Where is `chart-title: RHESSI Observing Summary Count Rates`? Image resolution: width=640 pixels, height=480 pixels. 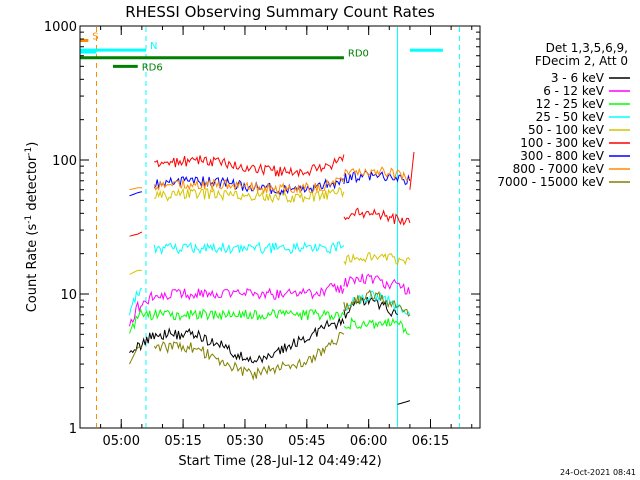 chart-title: RHESSI Observing Summary Count Rates is located at coordinates (280, 12).